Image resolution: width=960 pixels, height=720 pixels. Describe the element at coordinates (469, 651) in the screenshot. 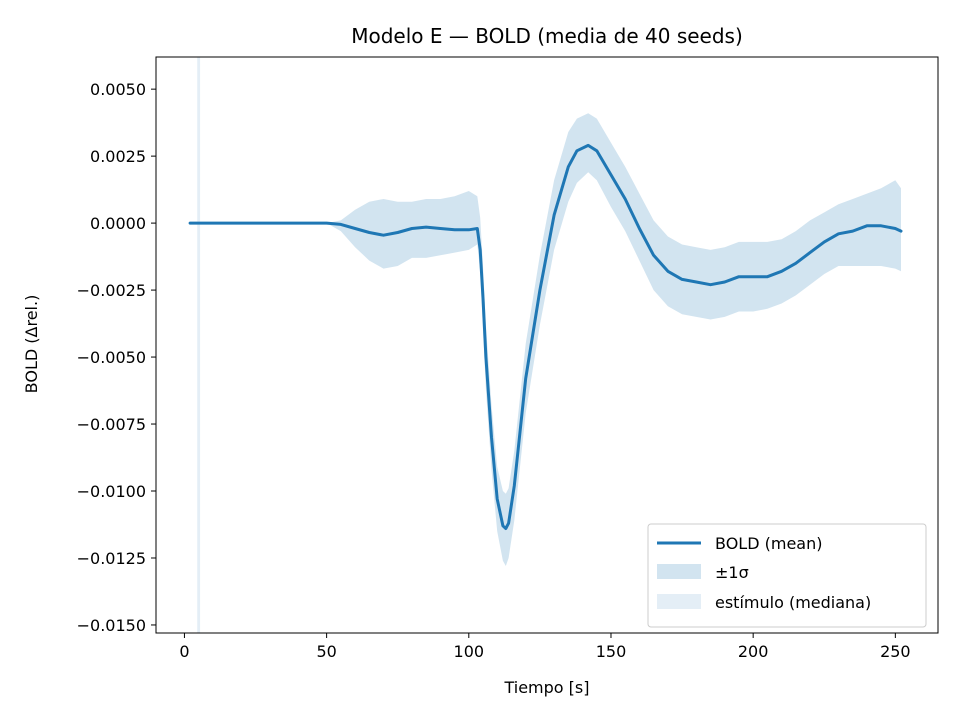

I see `x-tick-label: 100` at that location.